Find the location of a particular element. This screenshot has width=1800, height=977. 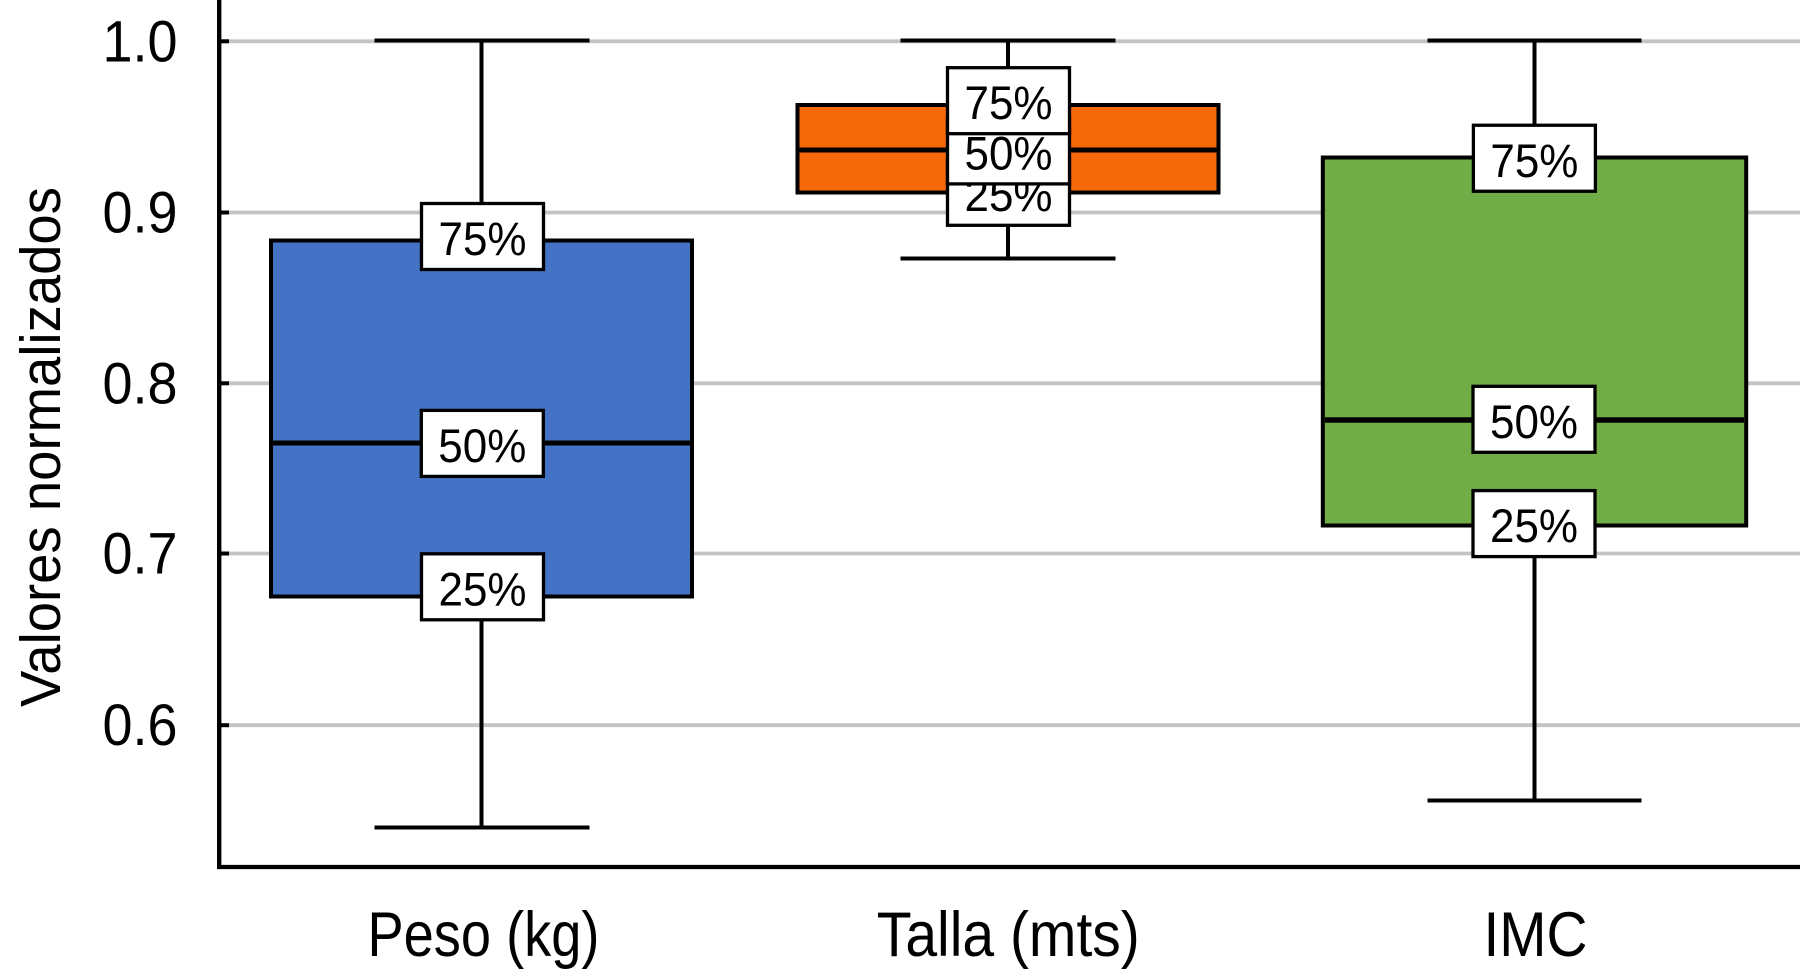

svg-text: Peso (kg) is located at coordinates (484, 935).